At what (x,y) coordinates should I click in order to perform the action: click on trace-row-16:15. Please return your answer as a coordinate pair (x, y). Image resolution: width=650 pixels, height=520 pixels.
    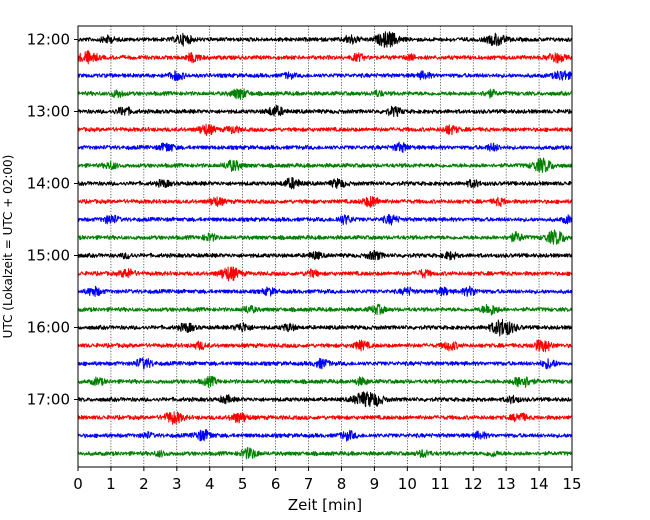
    Looking at the image, I should click on (325, 346).